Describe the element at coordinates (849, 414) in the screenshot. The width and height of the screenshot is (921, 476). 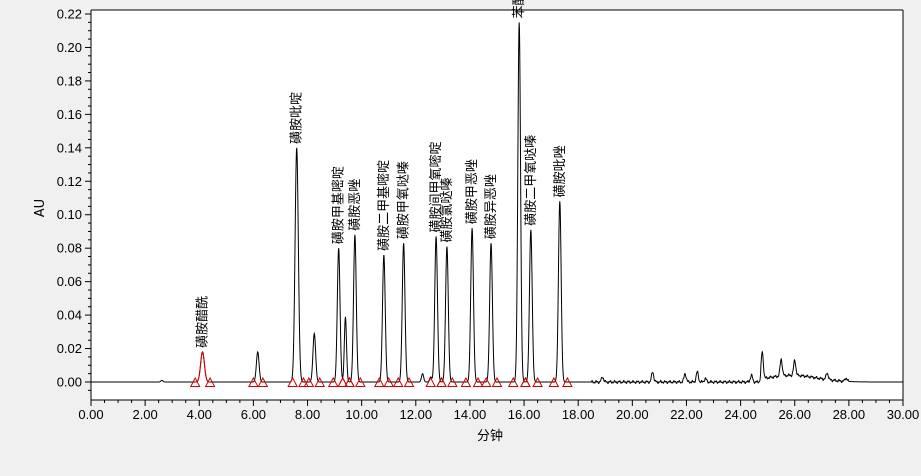
I see `x-tick-label: 28.00` at that location.